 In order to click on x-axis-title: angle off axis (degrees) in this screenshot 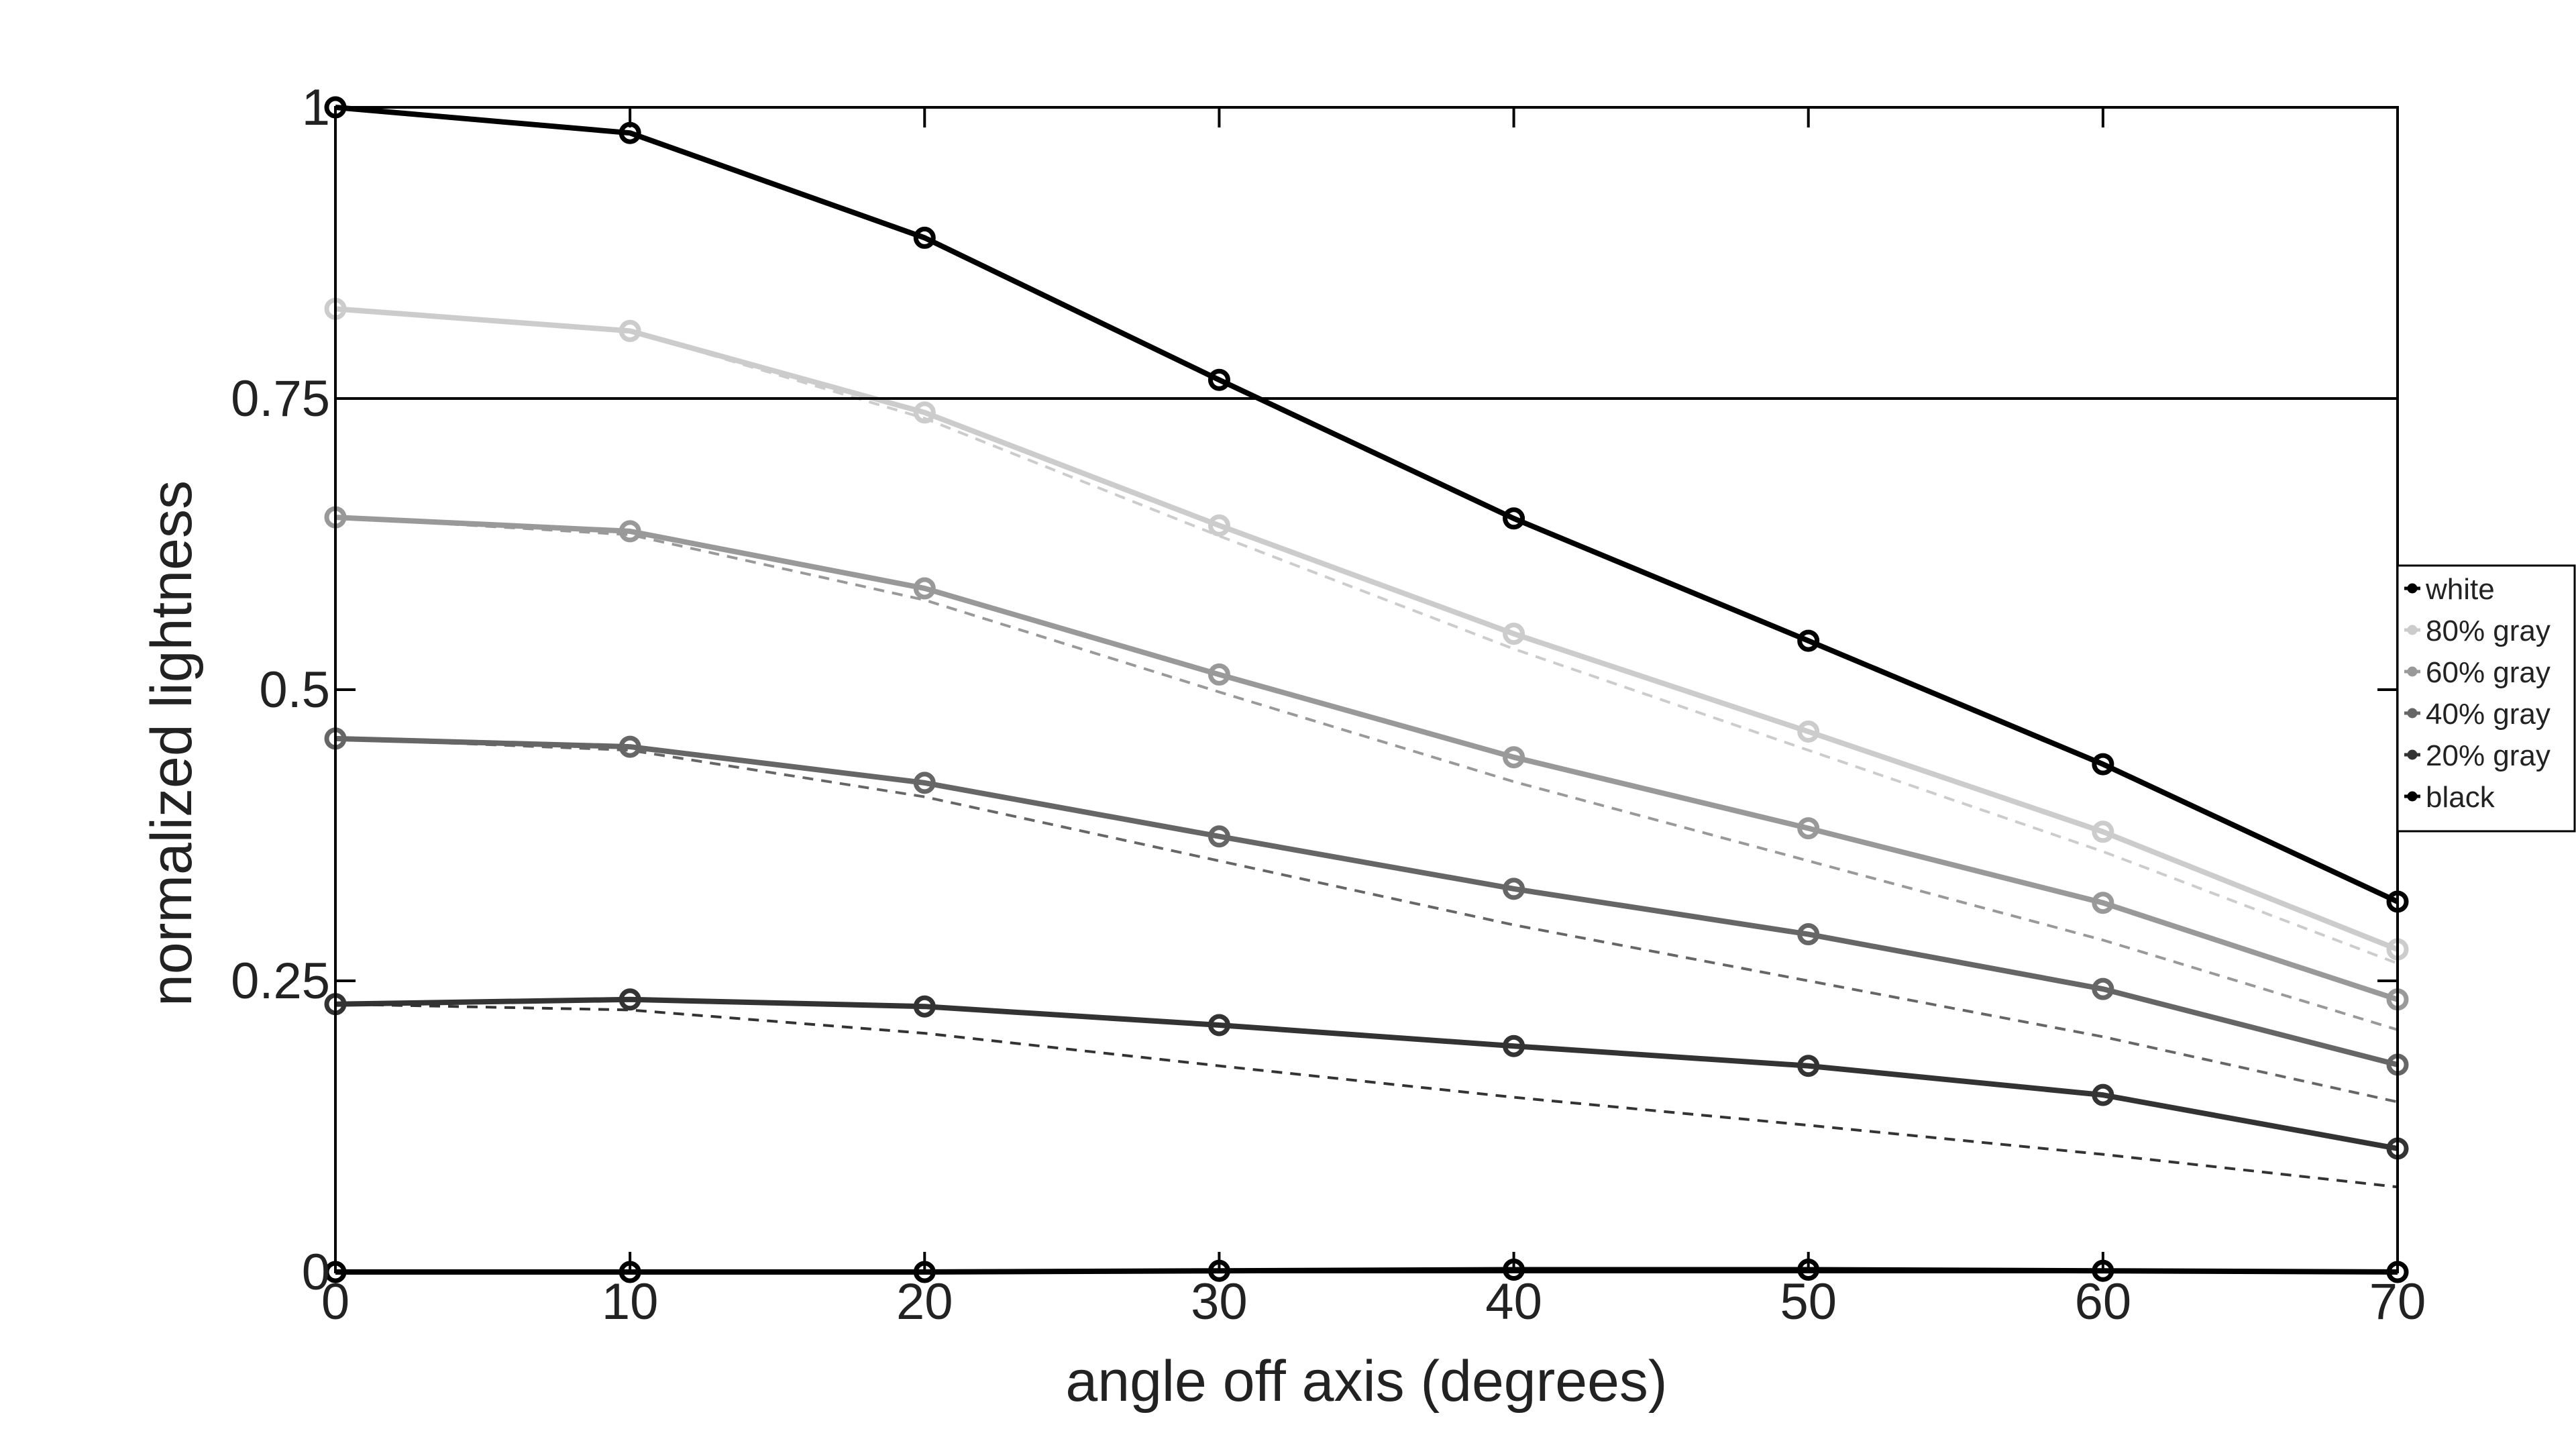, I will do `click(1366, 1381)`.